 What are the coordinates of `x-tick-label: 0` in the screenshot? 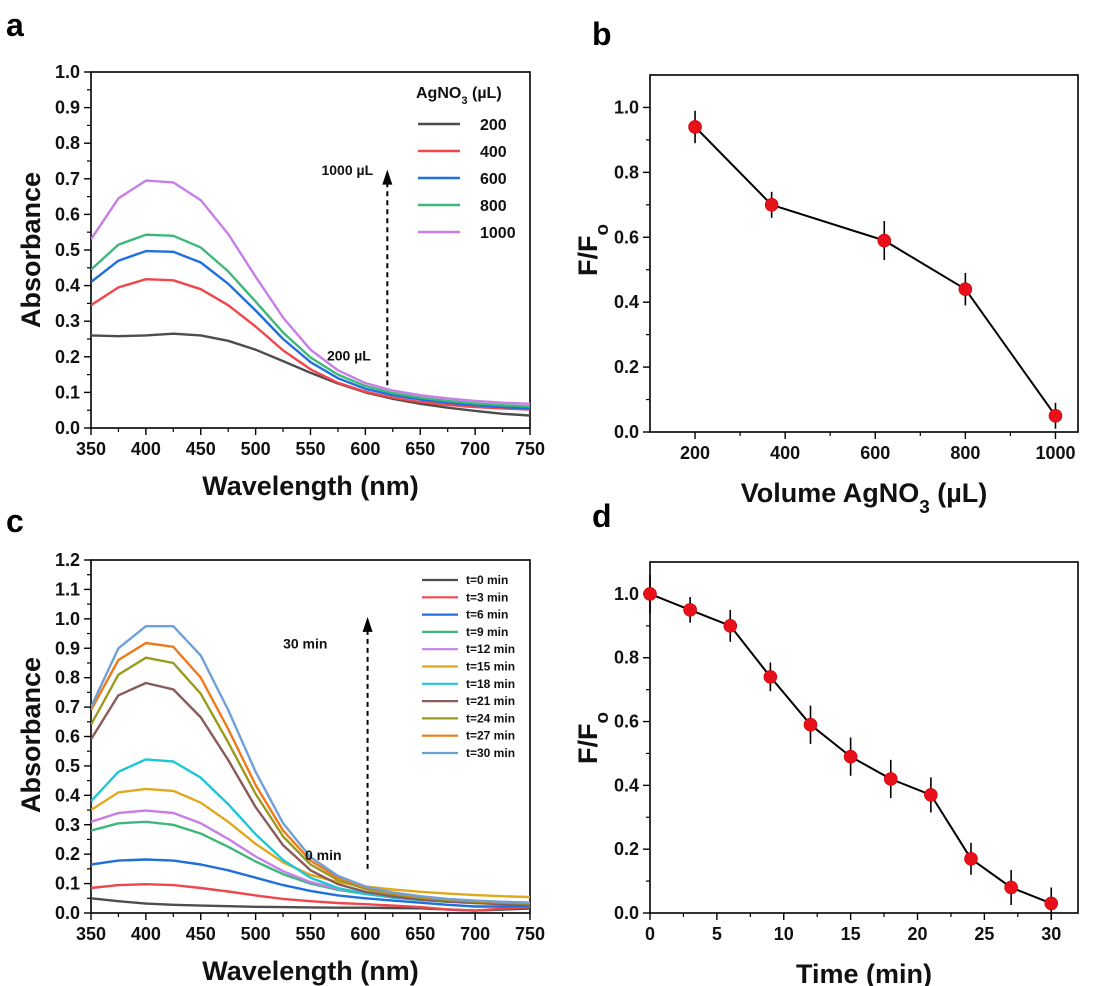 It's located at (650, 934).